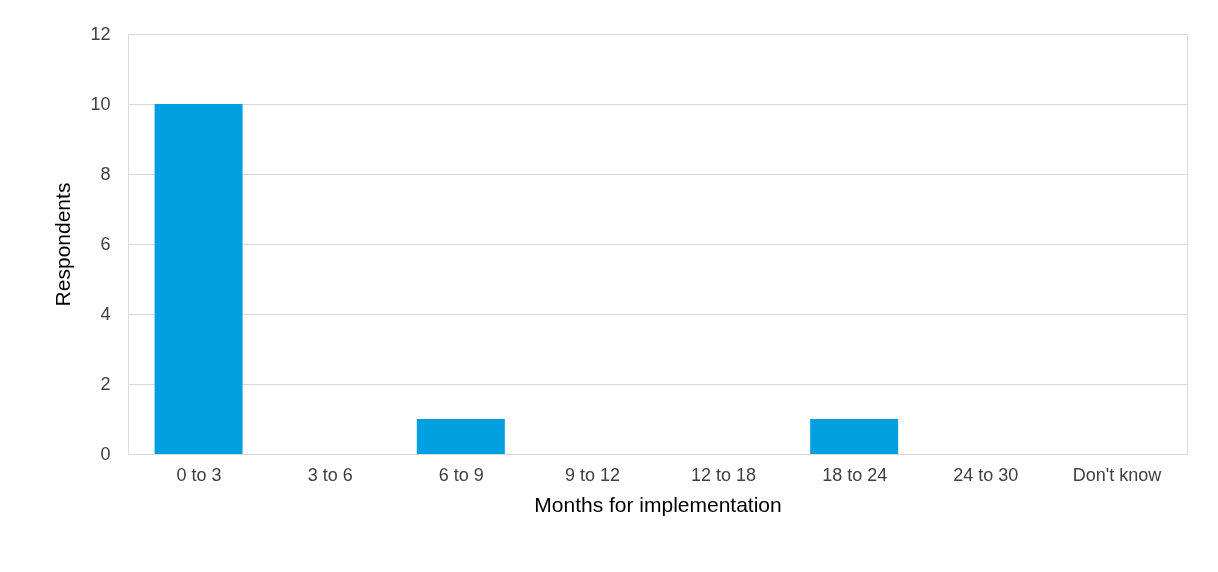 The width and height of the screenshot is (1218, 572). I want to click on y-tick-label: 12, so click(100, 33).